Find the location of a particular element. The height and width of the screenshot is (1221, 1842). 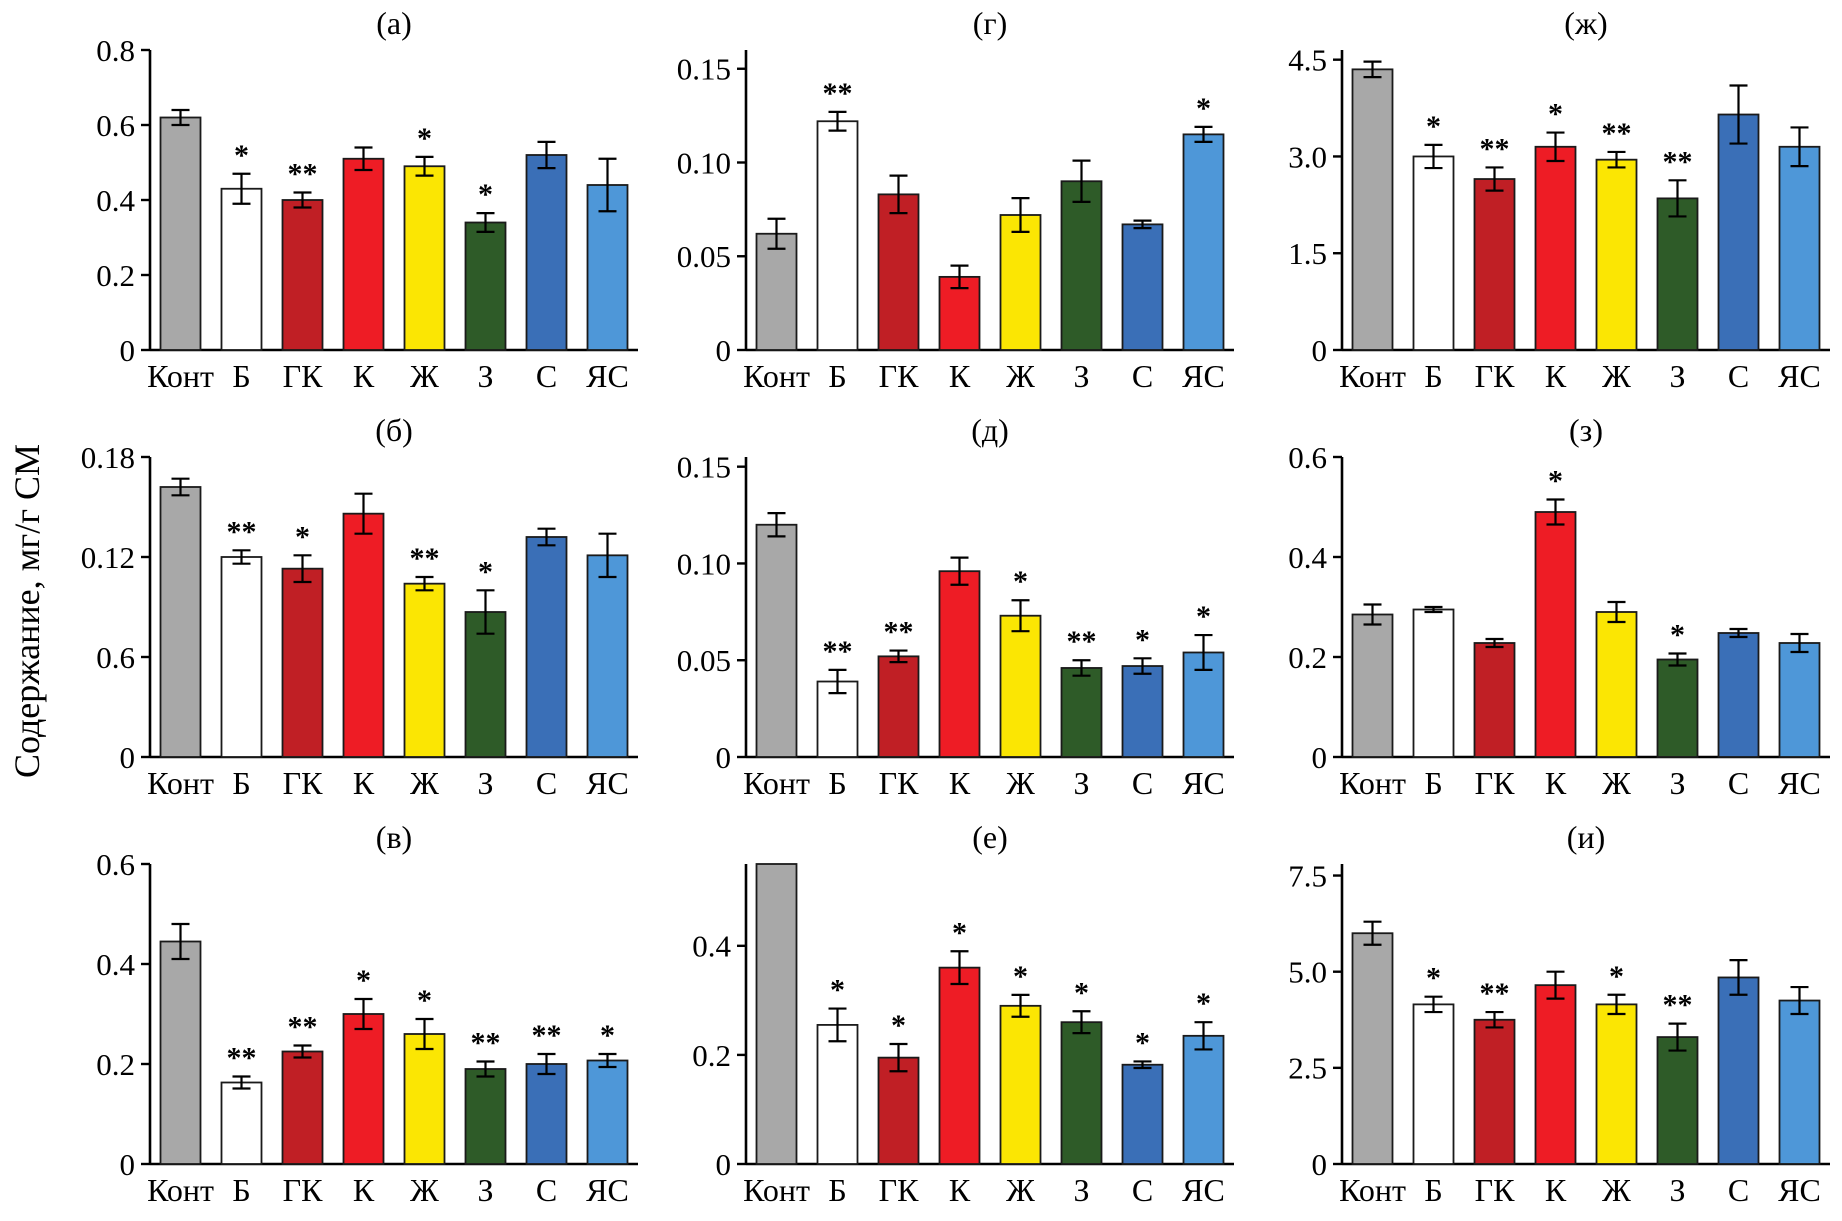

y-tick-label: 0.05 is located at coordinates (704, 256).